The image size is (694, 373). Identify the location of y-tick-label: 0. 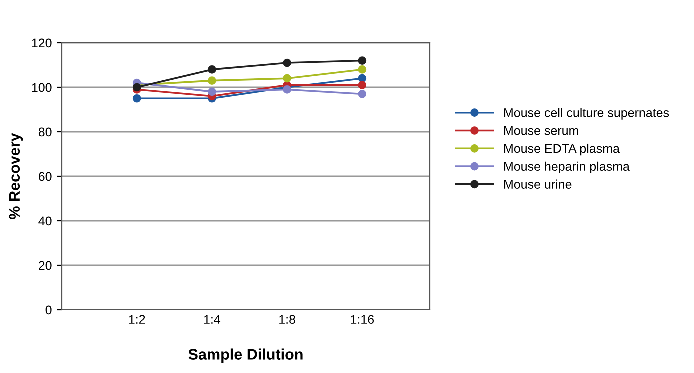
(49, 310).